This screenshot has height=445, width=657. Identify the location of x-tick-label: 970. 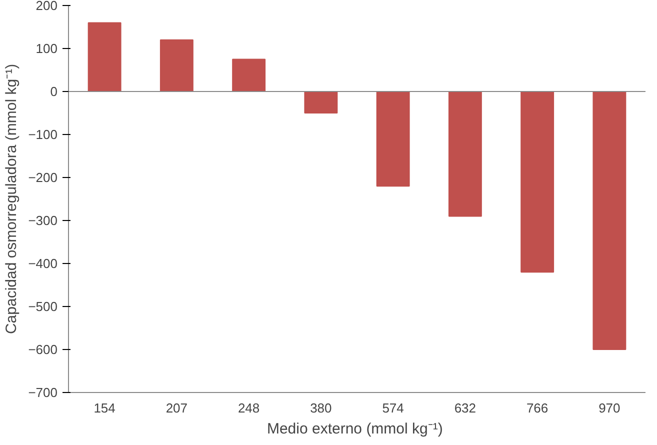
(609, 408).